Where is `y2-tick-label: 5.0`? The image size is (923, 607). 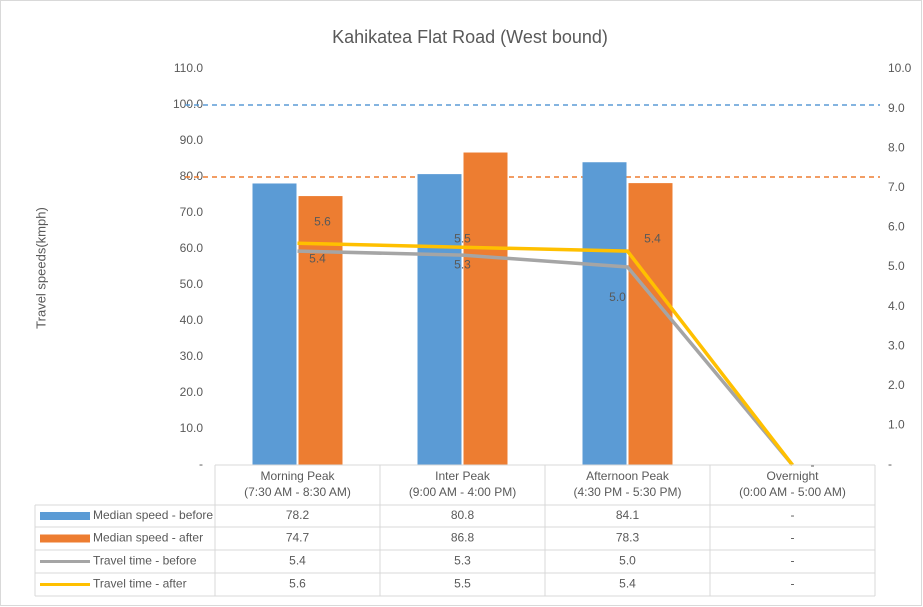
y2-tick-label: 5.0 is located at coordinates (896, 266).